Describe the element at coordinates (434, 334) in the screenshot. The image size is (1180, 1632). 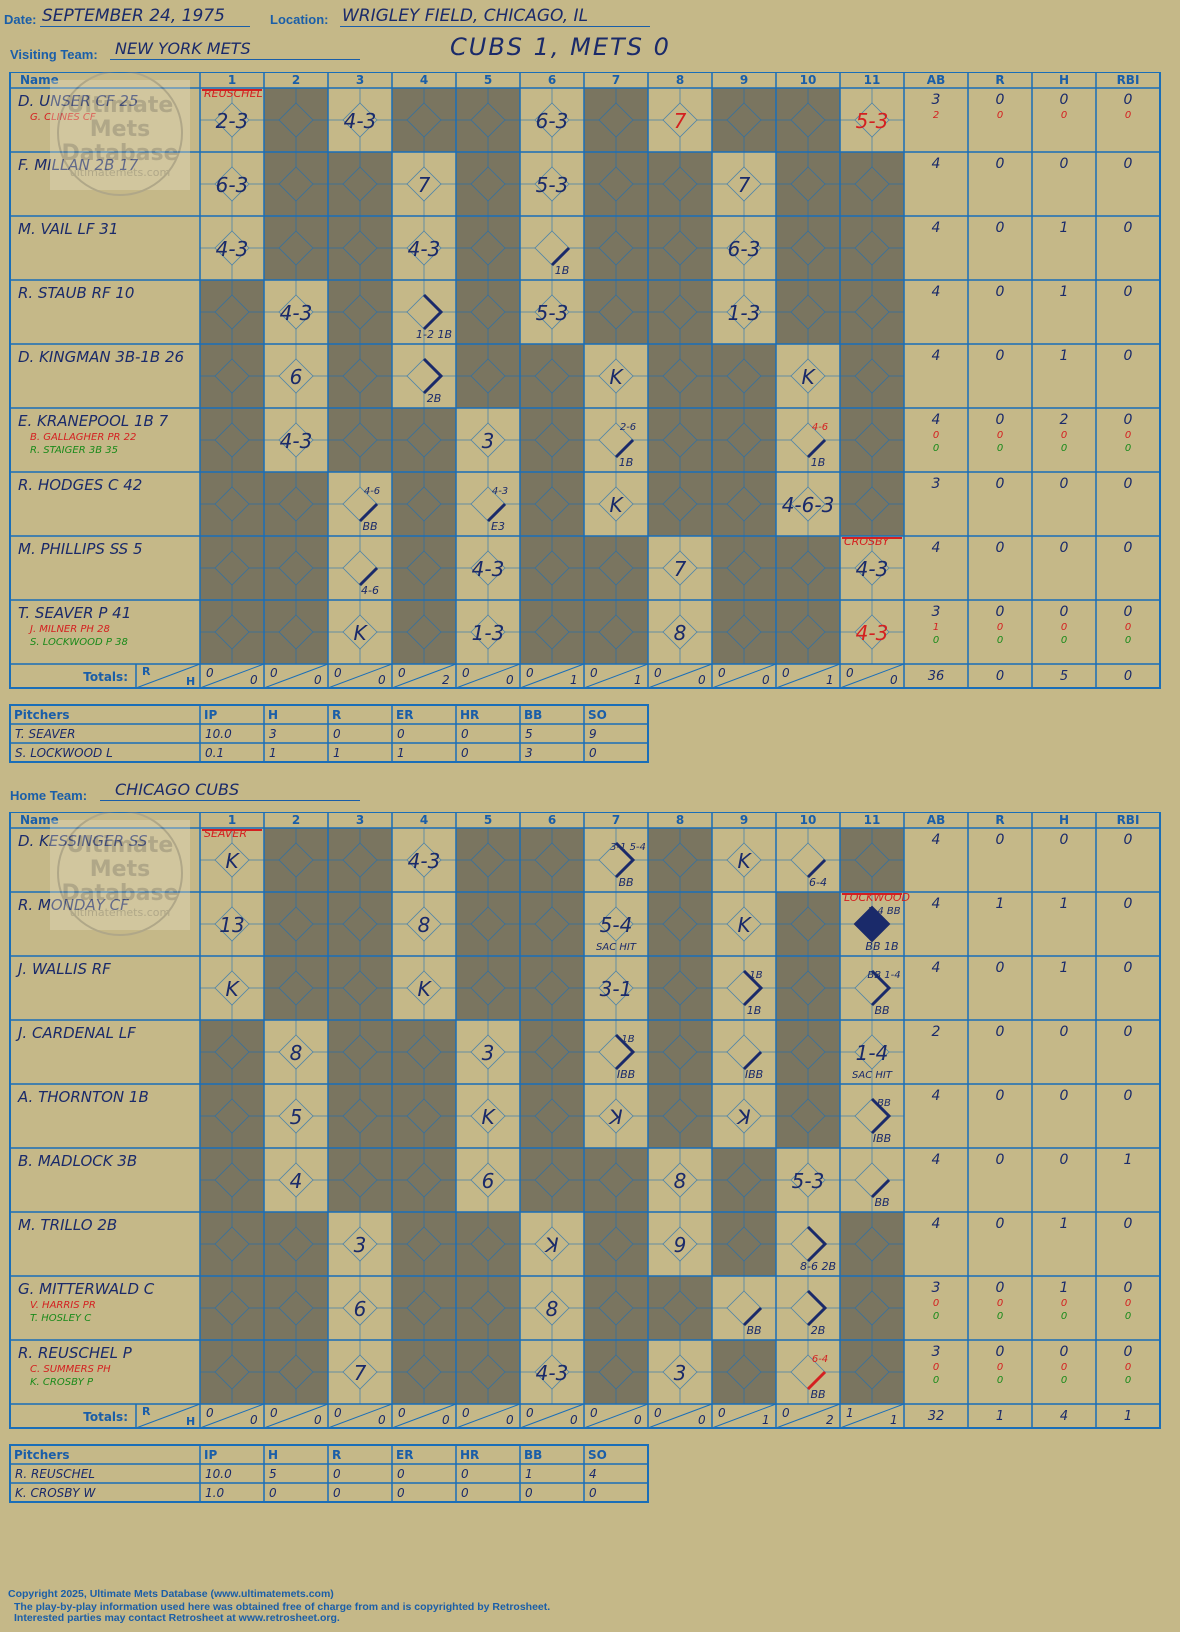
I see `play-note: 1-2 1B` at that location.